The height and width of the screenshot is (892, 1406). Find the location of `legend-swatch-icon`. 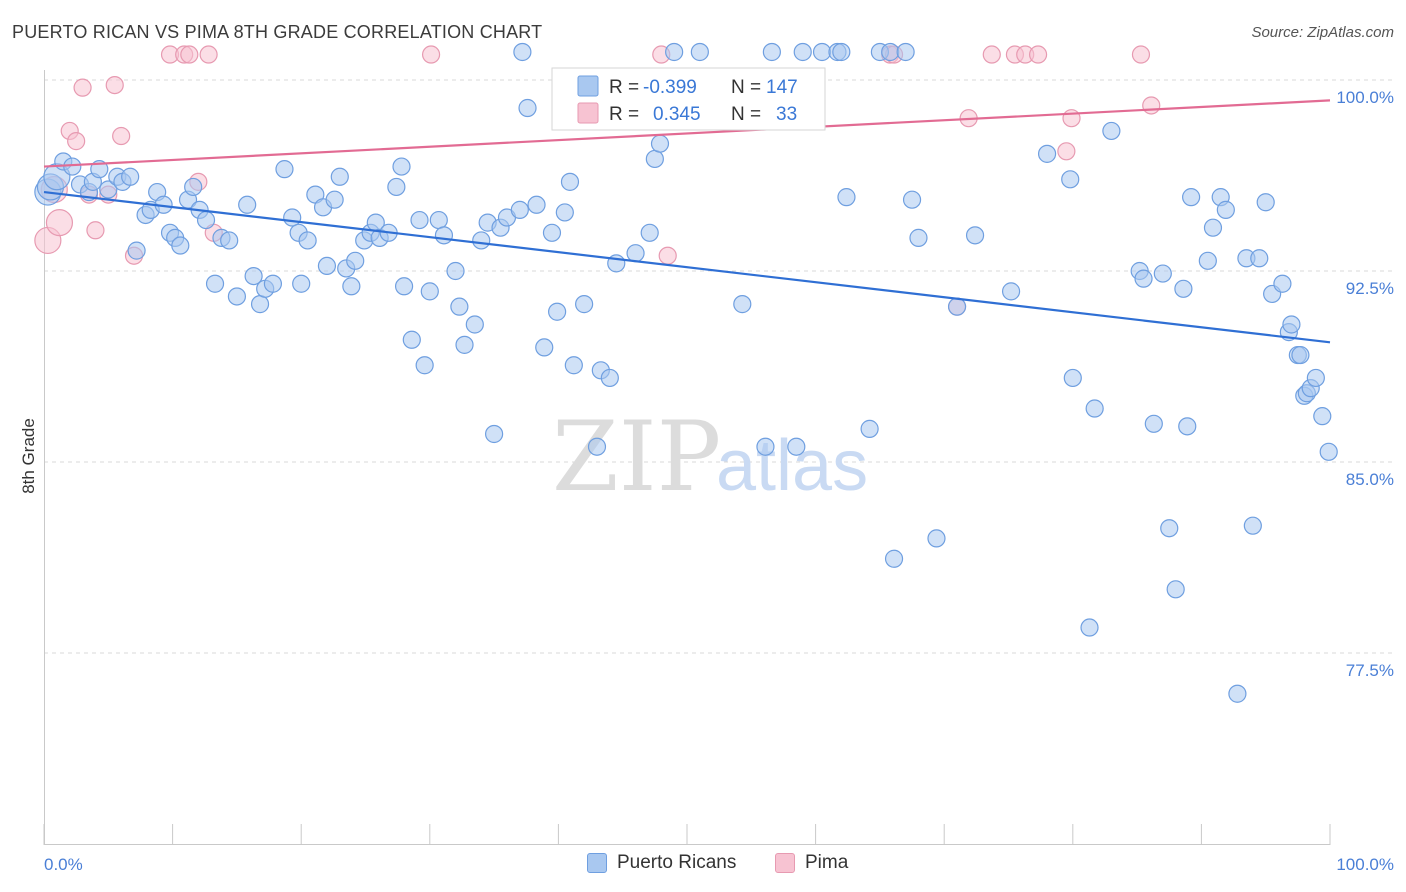

legend-swatch-icon is located at coordinates (785, 863).